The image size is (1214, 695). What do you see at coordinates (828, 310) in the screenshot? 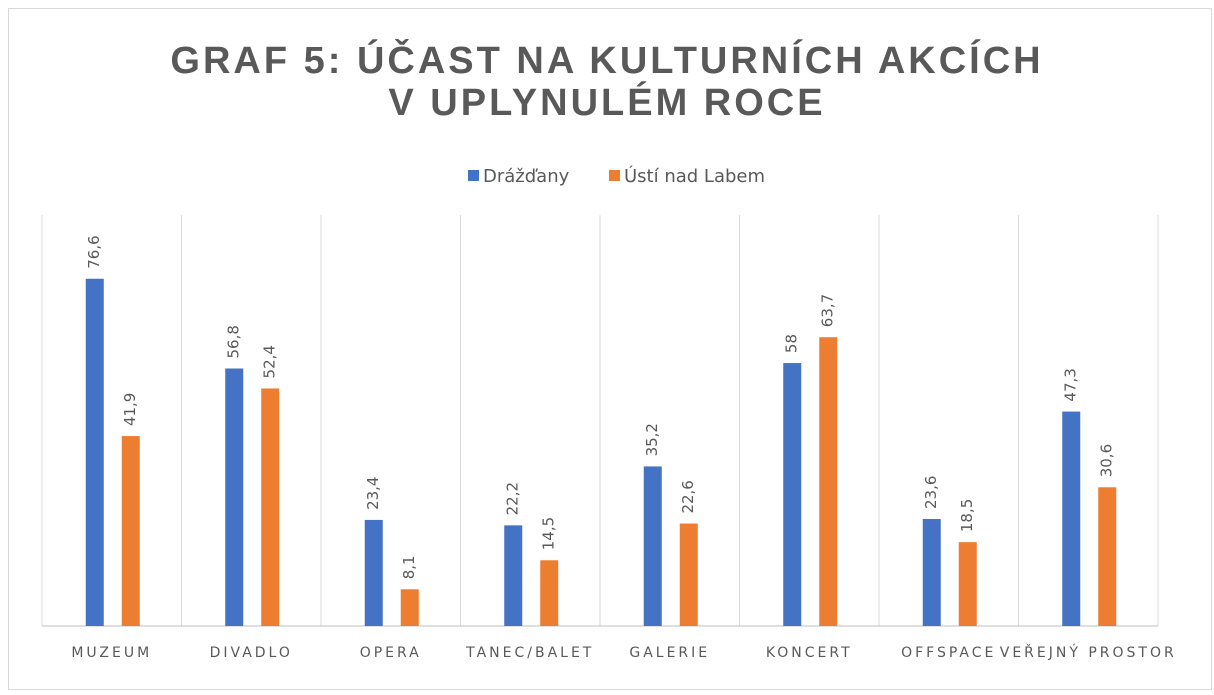
I see `data-label: 63,7` at bounding box center [828, 310].